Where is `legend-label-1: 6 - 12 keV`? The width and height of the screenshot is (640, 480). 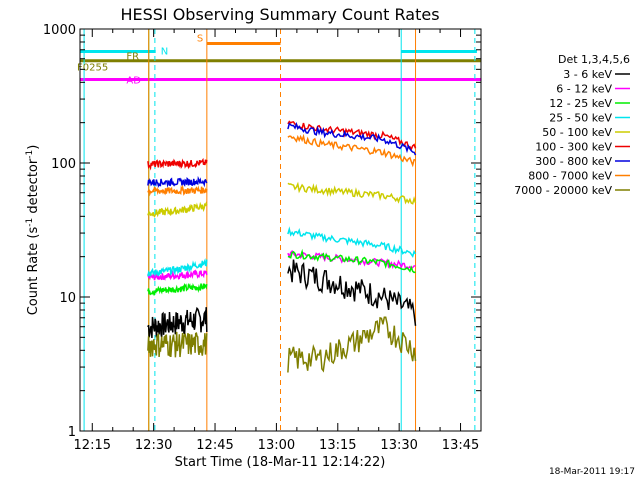 legend-label-1: 6 - 12 keV is located at coordinates (584, 89).